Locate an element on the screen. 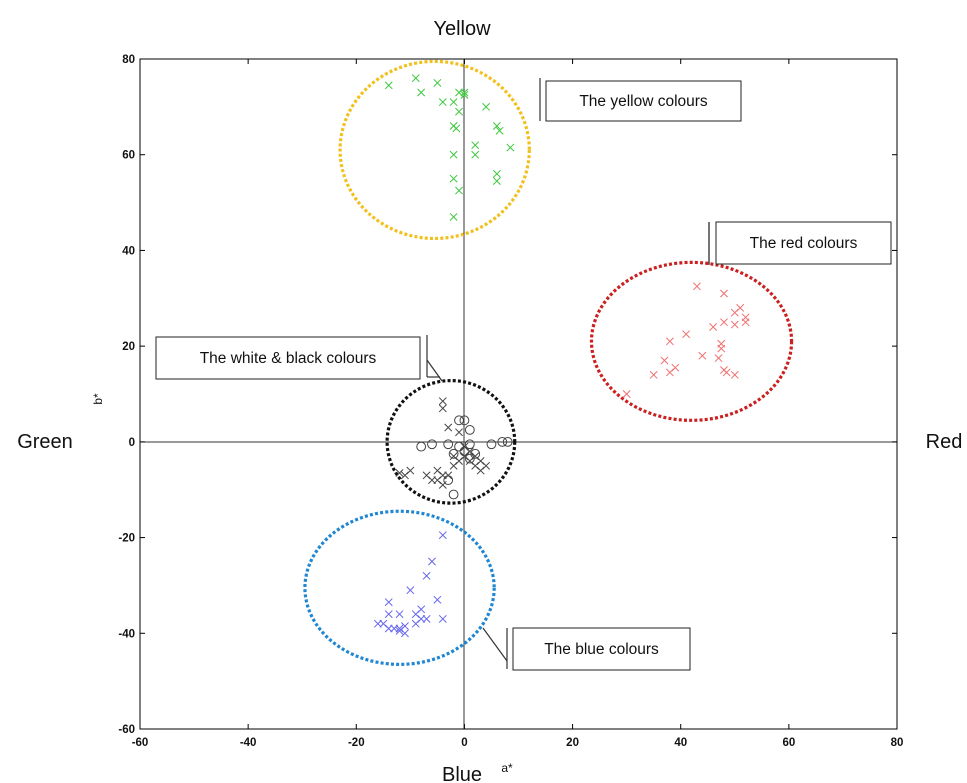 This screenshot has width=967, height=783. callout-yellow-label: The yellow colours is located at coordinates (643, 101).